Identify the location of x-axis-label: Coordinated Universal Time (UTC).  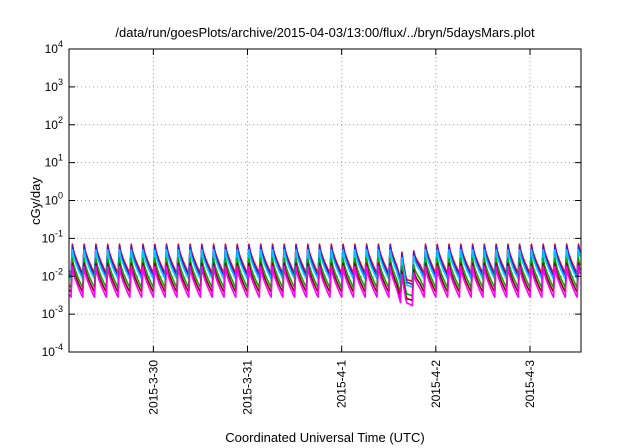
(324, 437).